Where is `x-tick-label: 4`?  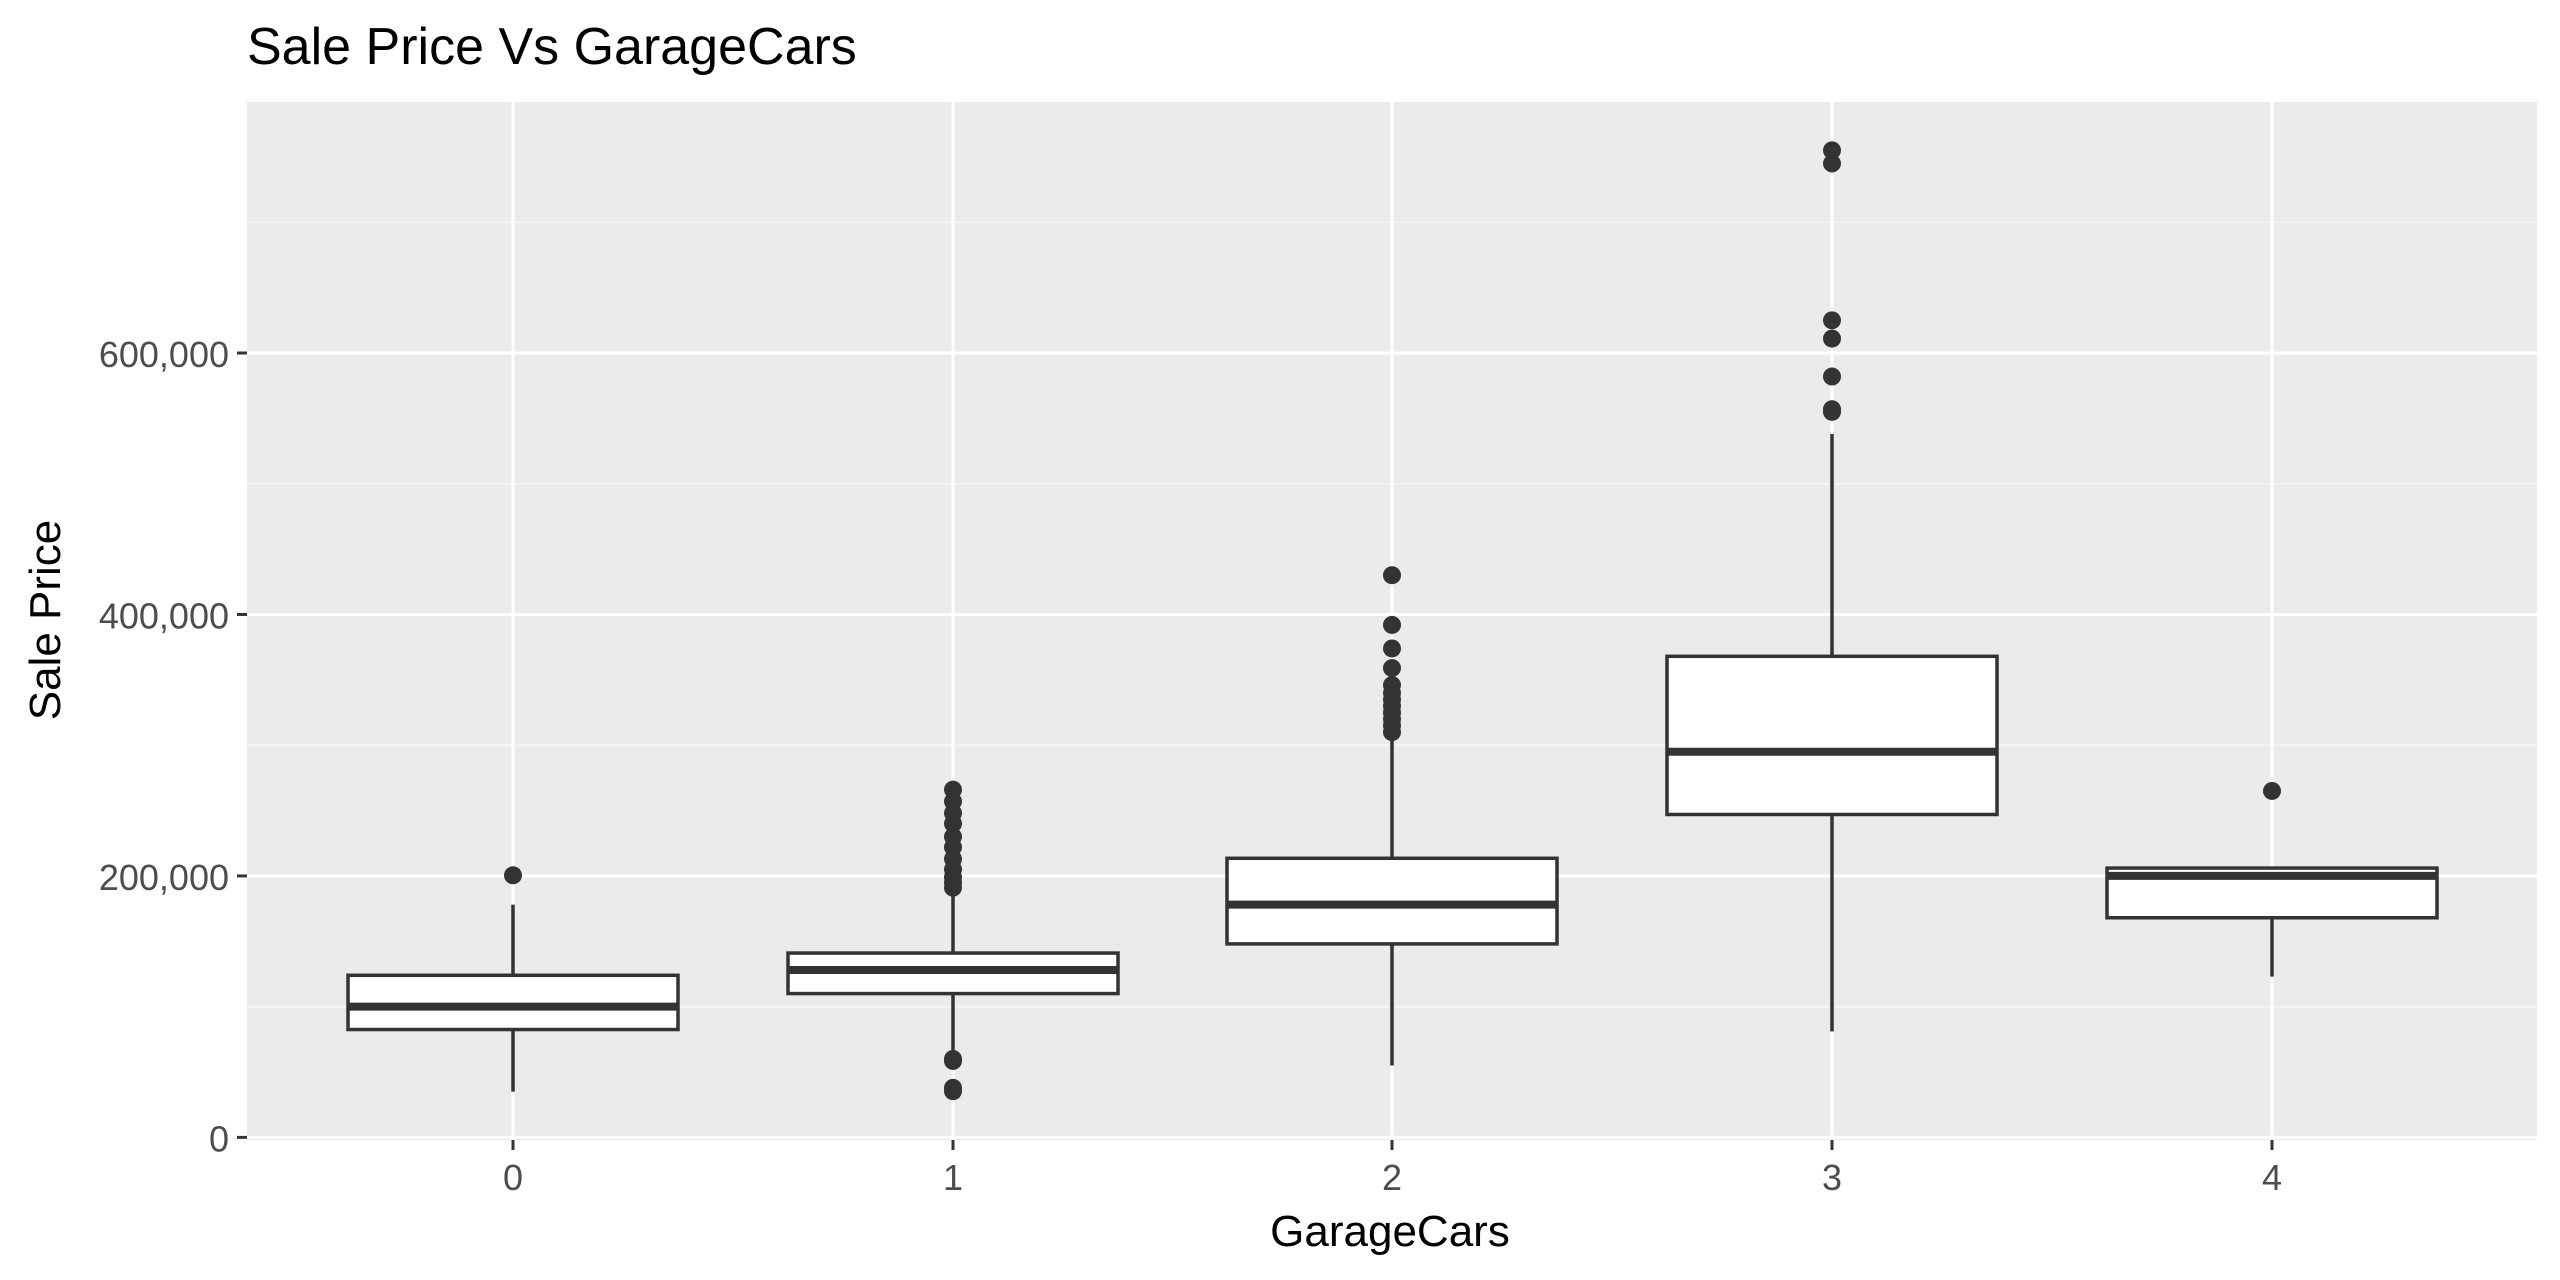
x-tick-label: 4 is located at coordinates (2272, 1177).